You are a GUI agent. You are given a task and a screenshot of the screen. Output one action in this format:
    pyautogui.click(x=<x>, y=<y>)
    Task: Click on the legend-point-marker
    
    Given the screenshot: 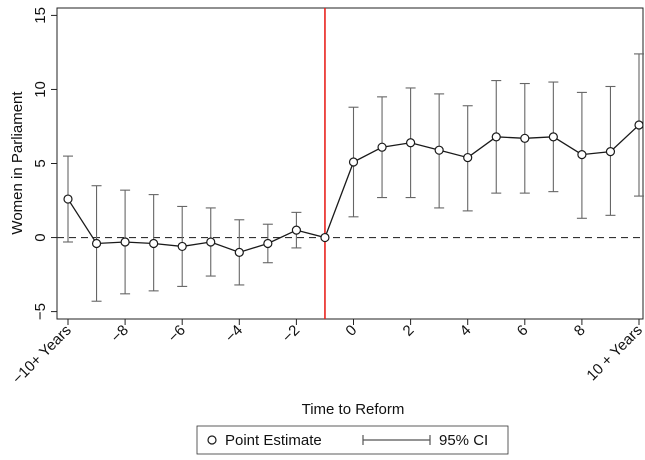 What is the action you would take?
    pyautogui.click(x=212, y=440)
    